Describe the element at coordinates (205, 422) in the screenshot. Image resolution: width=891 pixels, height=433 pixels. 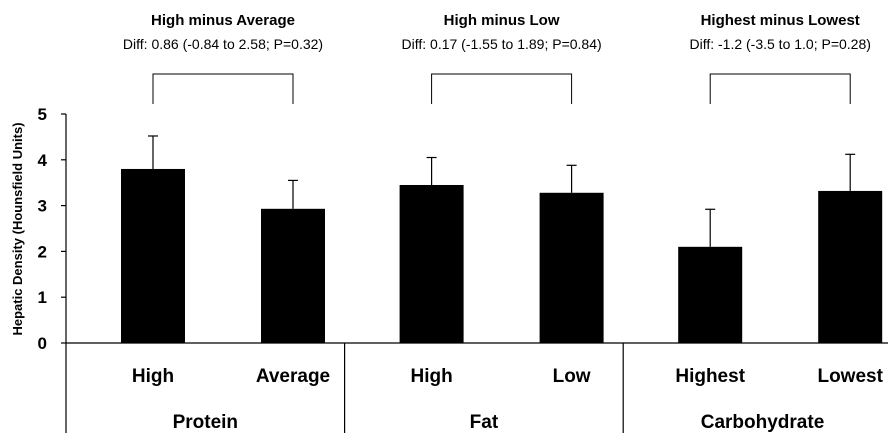
I see `group-label: Protein` at that location.